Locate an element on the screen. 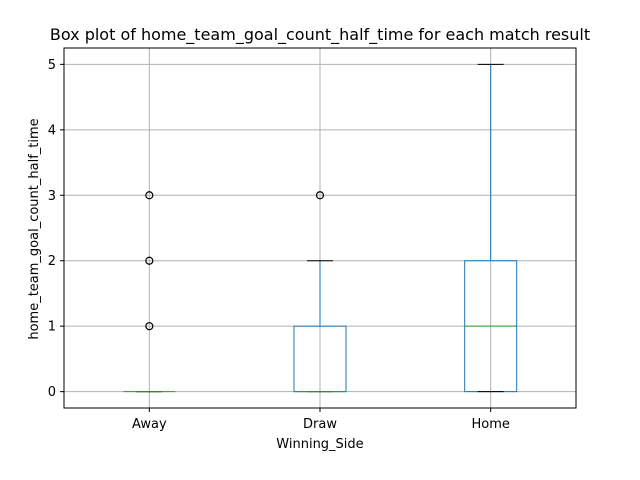 Image resolution: width=640 pixels, height=480 pixels. y-axis-label: home_team_goal_count_half_time is located at coordinates (34, 228).